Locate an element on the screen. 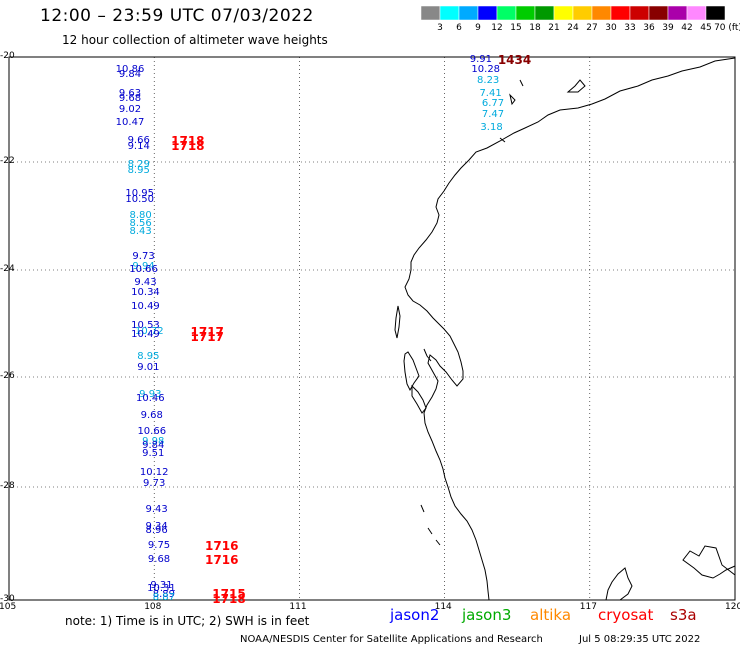 This screenshot has width=740, height=650. satellite-legend-cryosat: cryosat is located at coordinates (626, 615).